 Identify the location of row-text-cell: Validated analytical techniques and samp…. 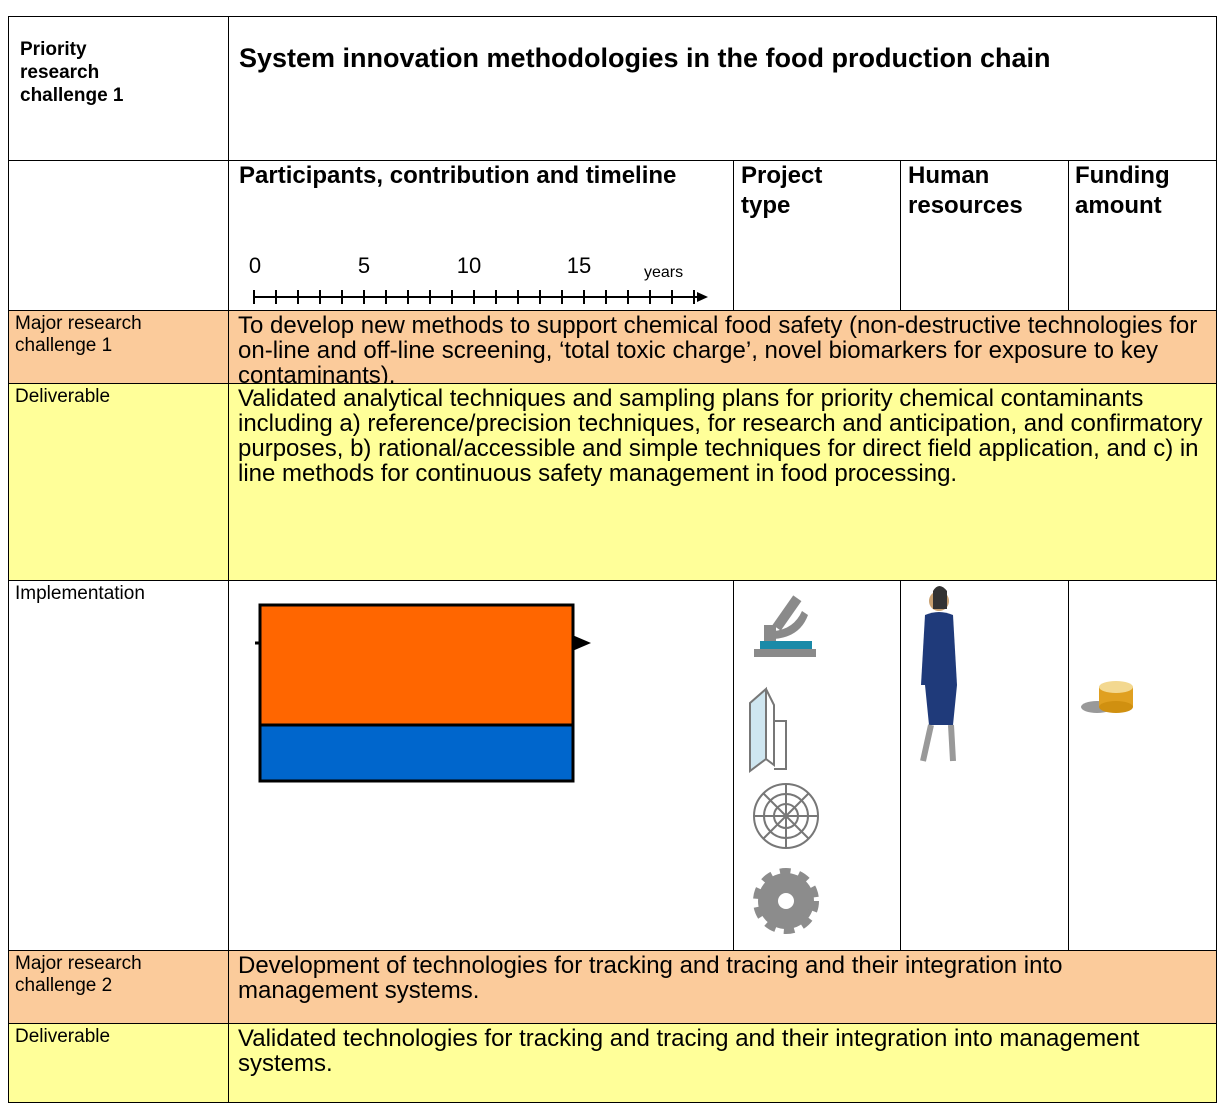
(722, 482).